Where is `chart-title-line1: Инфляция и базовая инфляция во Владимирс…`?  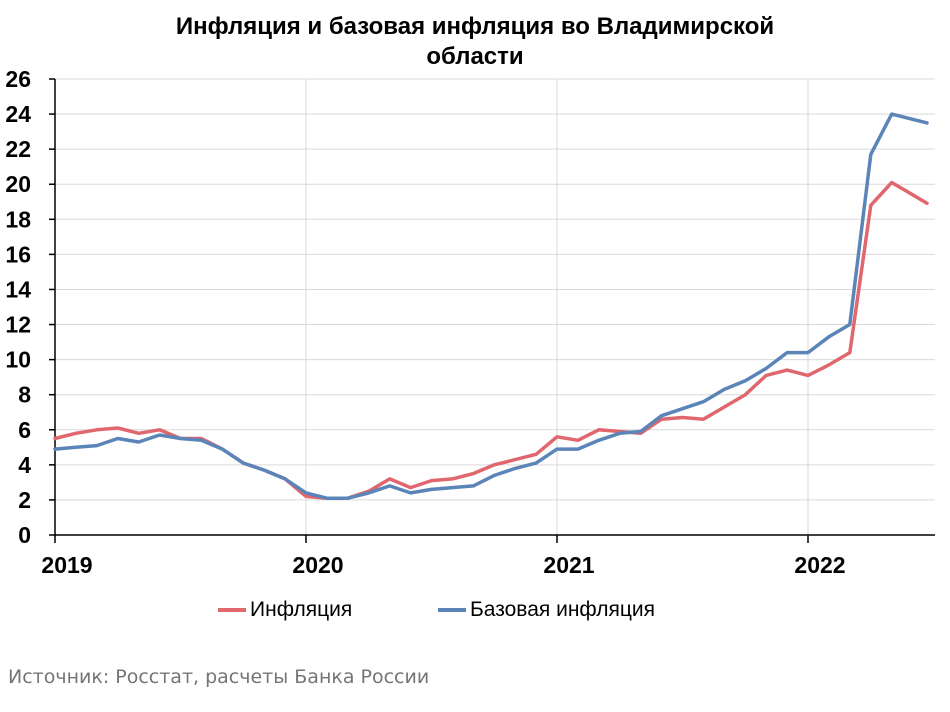
chart-title-line1: Инфляция и базовая инфляция во Владимирс… is located at coordinates (475, 26).